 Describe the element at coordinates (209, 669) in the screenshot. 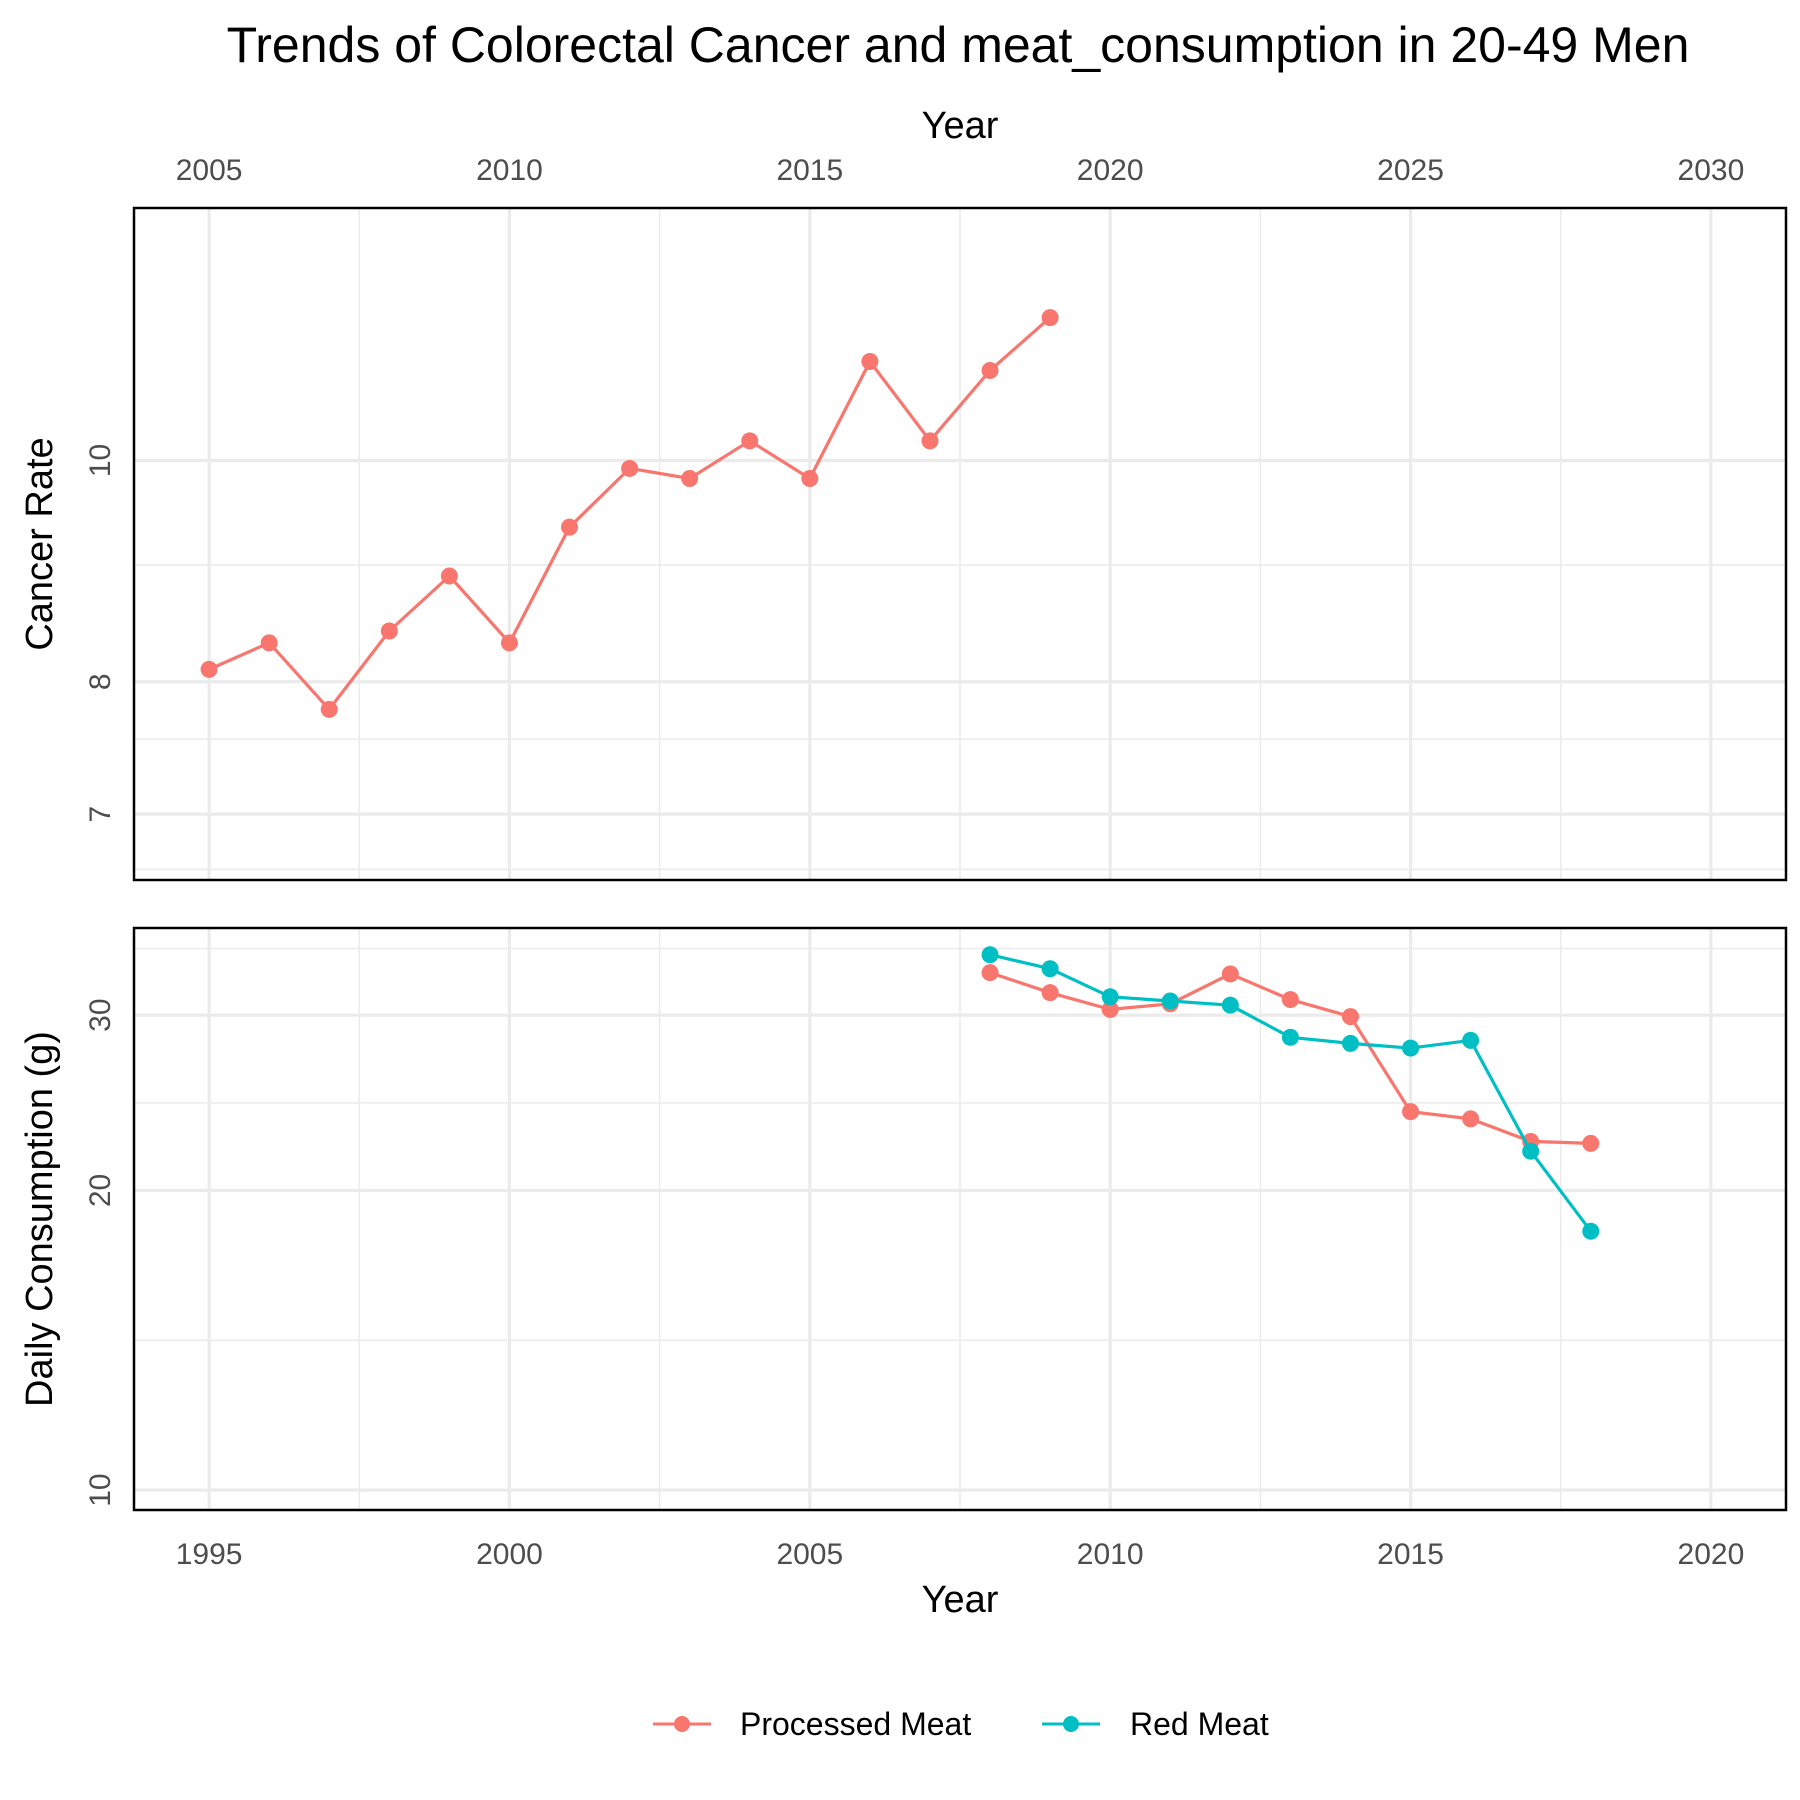

I see `data-point-cancer-rate-2005` at that location.